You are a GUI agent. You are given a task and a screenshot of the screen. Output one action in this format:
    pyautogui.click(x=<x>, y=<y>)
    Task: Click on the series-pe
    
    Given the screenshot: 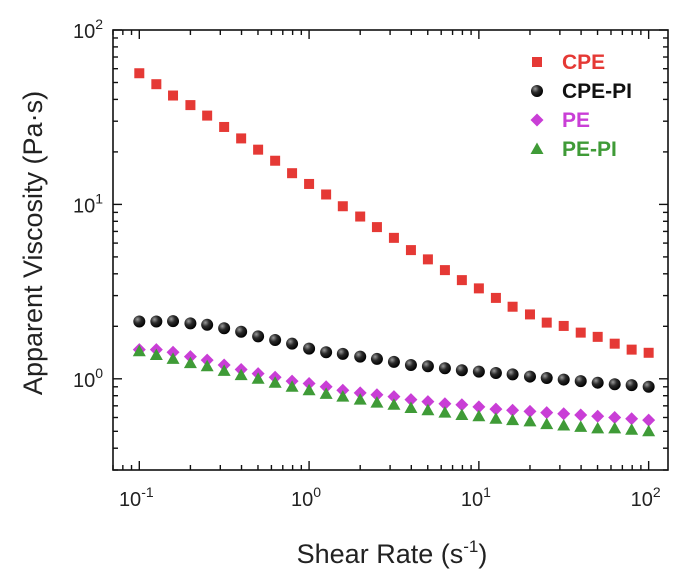 What is the action you would take?
    pyautogui.click(x=394, y=385)
    